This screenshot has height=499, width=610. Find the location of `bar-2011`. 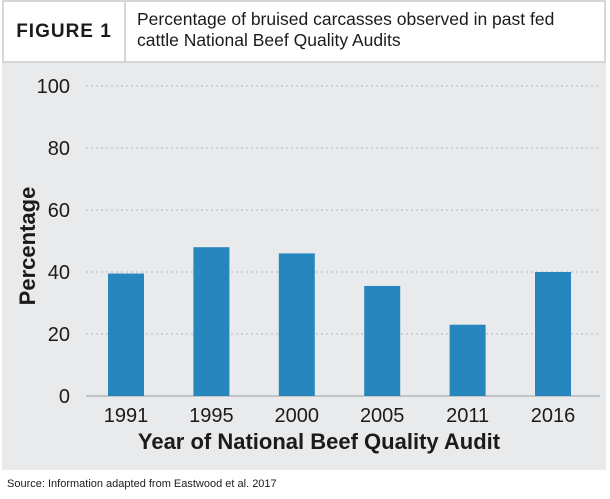

bar-2011 is located at coordinates (467, 360).